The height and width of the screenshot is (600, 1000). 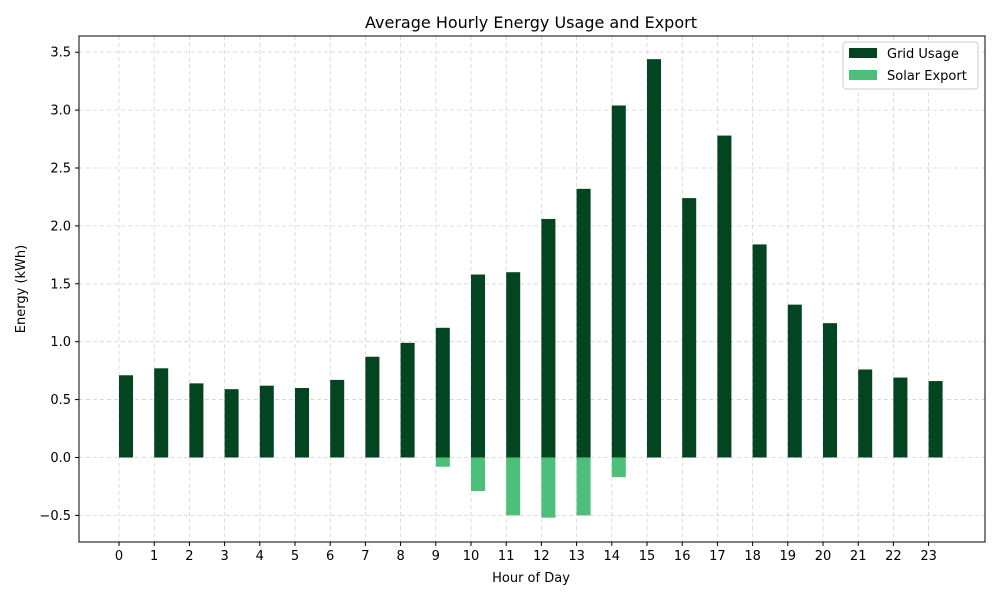 What do you see at coordinates (224, 556) in the screenshot?
I see `x-tick-label: 3` at bounding box center [224, 556].